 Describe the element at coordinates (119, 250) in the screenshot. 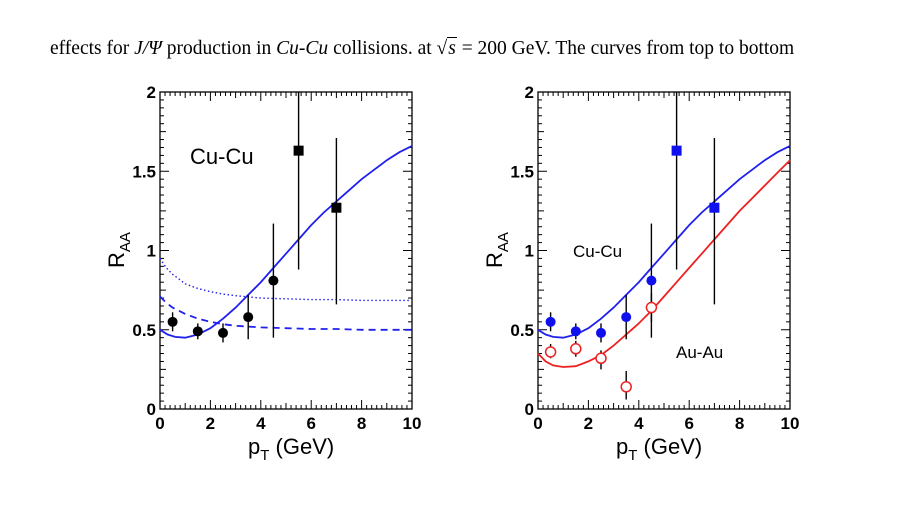

I see `left-yaxis-title: RAA` at that location.